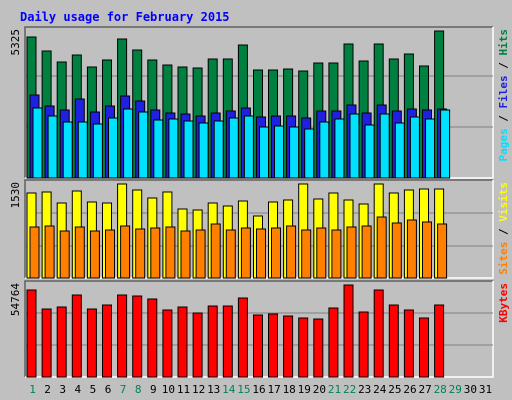 This screenshot has height=400, width=512. Describe the element at coordinates (394, 389) in the screenshot. I see `x-tick-label: 25` at that location.